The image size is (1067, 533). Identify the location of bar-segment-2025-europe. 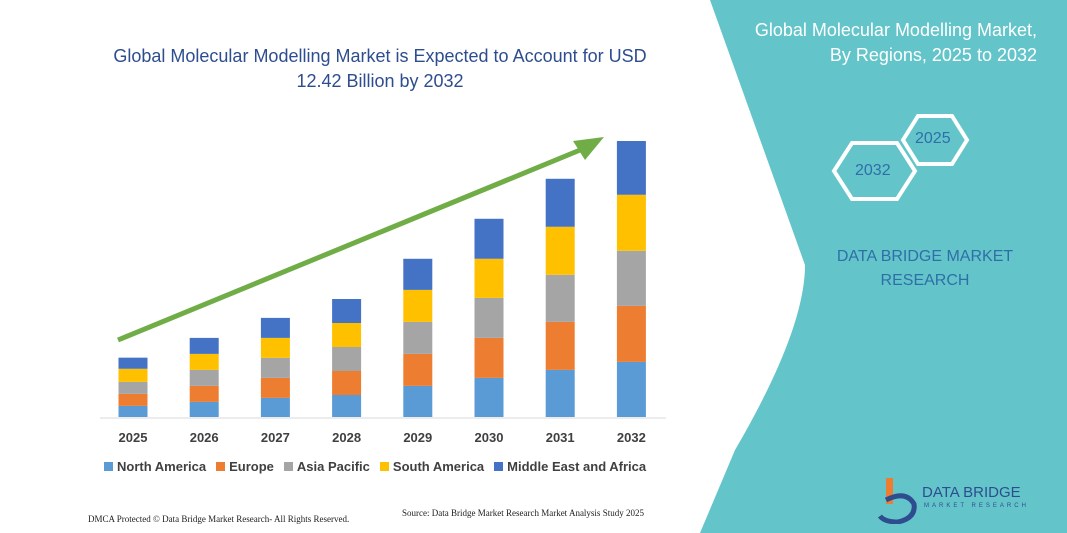
(133, 399).